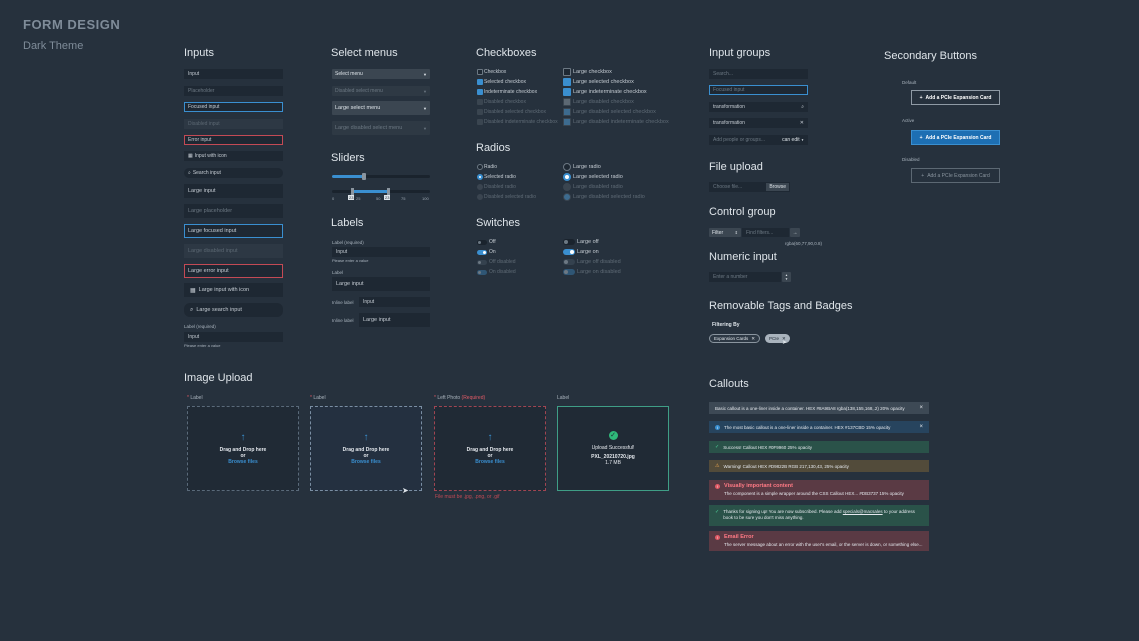  Describe the element at coordinates (921, 137) in the screenshot. I see `plus-icon: +` at that location.